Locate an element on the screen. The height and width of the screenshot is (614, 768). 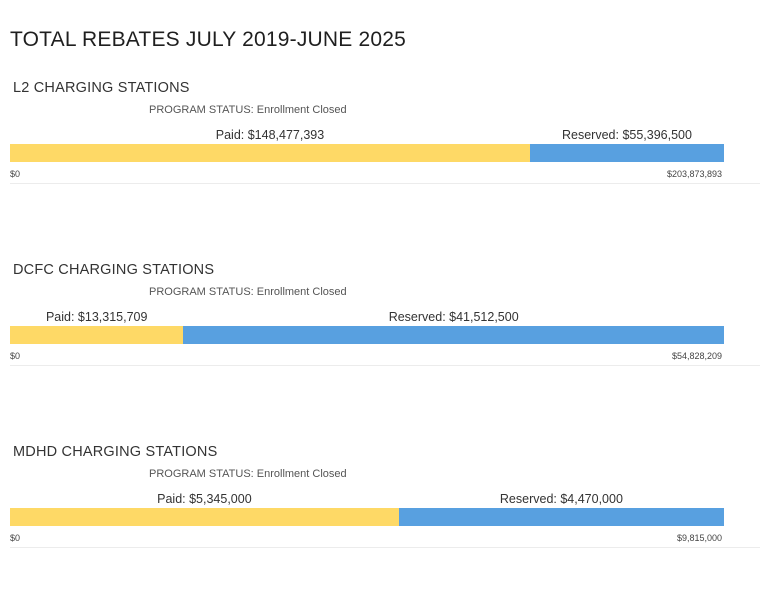
axis-max-label: $54,828,209 is located at coordinates (696, 356).